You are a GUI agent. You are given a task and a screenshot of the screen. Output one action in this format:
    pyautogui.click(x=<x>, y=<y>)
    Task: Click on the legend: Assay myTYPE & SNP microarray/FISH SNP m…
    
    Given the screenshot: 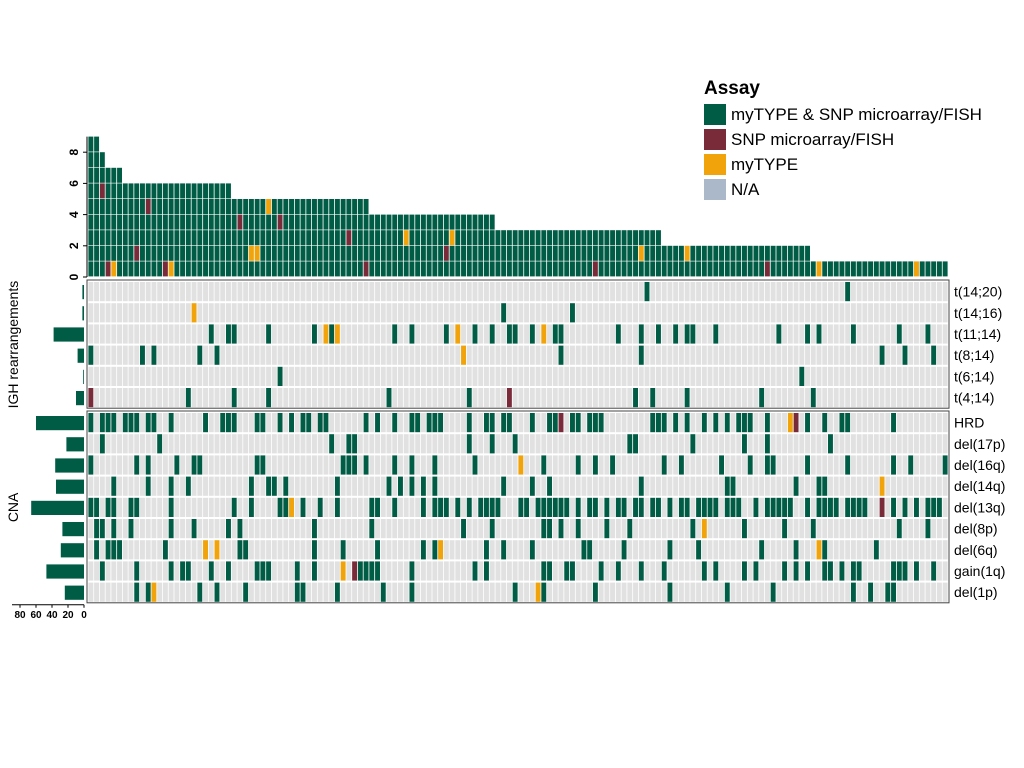 What is the action you would take?
    pyautogui.click(x=843, y=140)
    